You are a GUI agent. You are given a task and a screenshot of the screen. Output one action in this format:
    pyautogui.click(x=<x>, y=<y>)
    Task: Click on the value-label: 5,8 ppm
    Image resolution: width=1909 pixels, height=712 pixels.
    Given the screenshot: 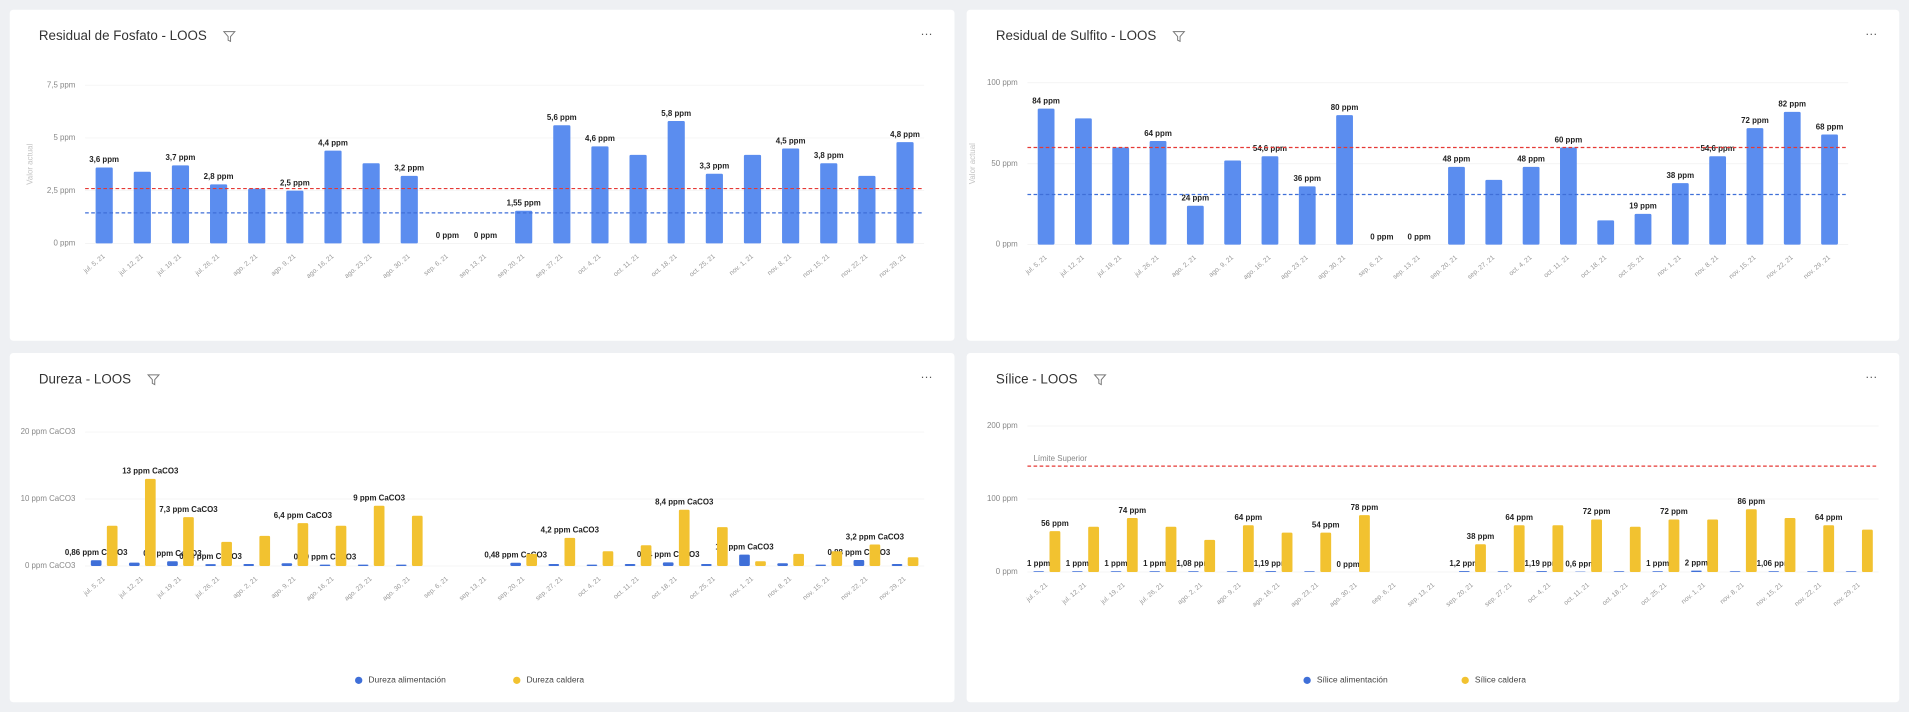 What is the action you would take?
    pyautogui.click(x=676, y=113)
    